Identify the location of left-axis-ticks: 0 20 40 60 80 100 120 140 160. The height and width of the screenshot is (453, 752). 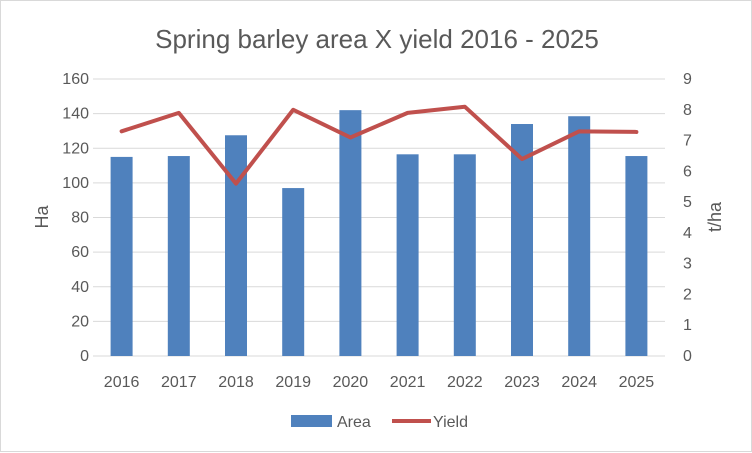
(75, 218).